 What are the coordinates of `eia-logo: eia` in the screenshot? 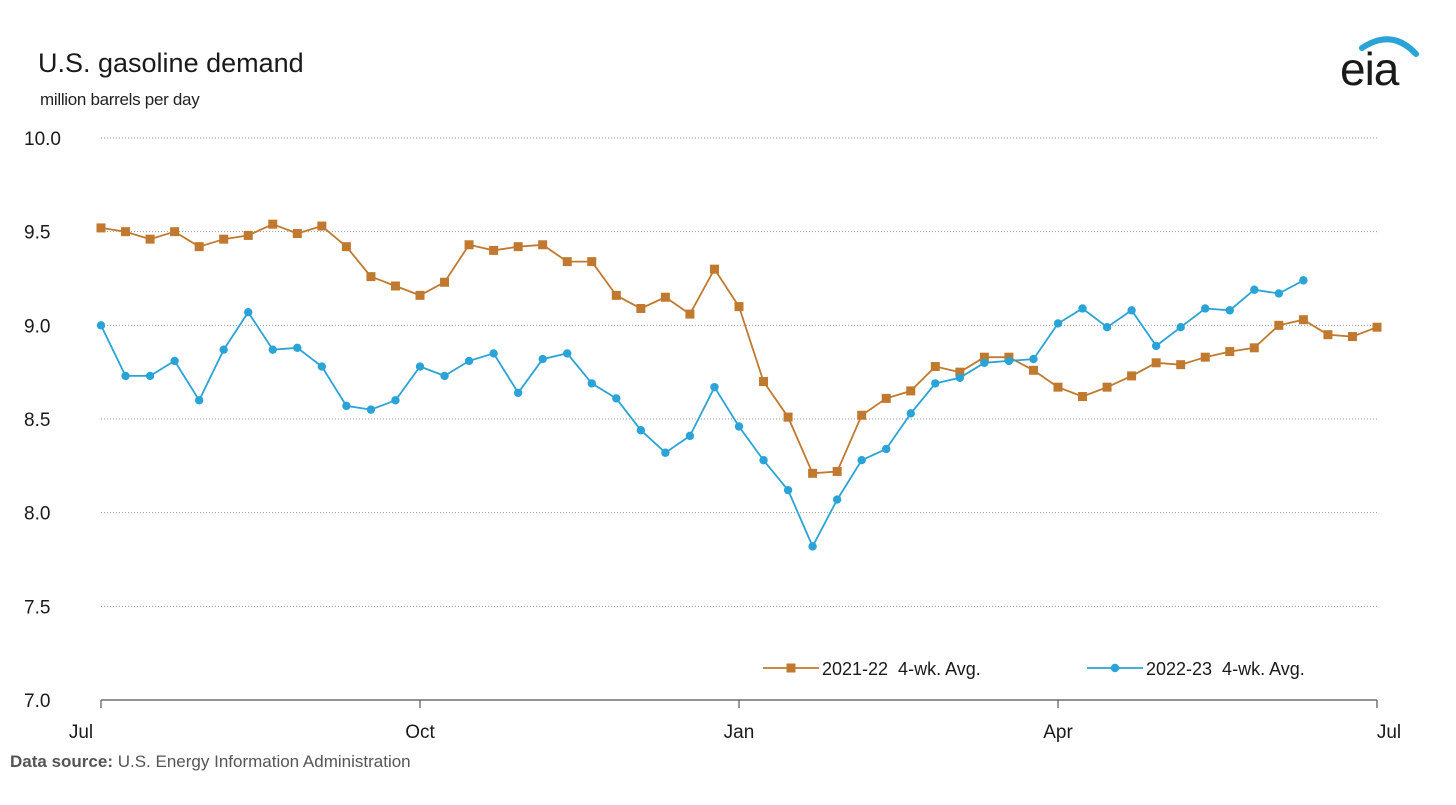 It's located at (1377, 66).